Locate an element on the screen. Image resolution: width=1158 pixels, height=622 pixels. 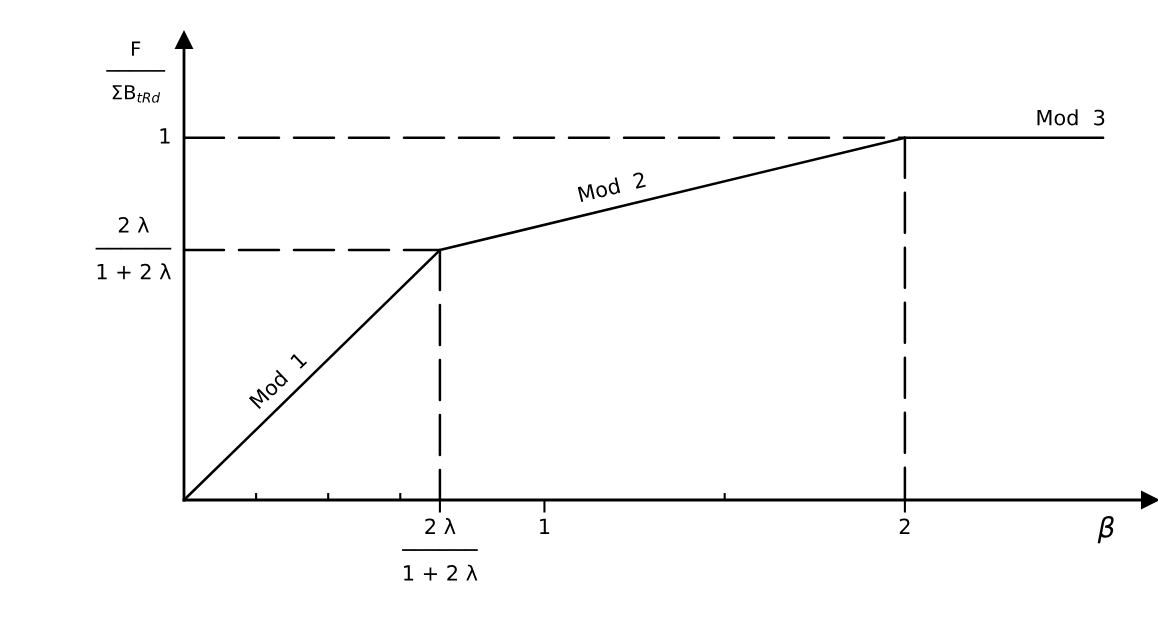
annotation: Mod 3 is located at coordinates (1071, 117).